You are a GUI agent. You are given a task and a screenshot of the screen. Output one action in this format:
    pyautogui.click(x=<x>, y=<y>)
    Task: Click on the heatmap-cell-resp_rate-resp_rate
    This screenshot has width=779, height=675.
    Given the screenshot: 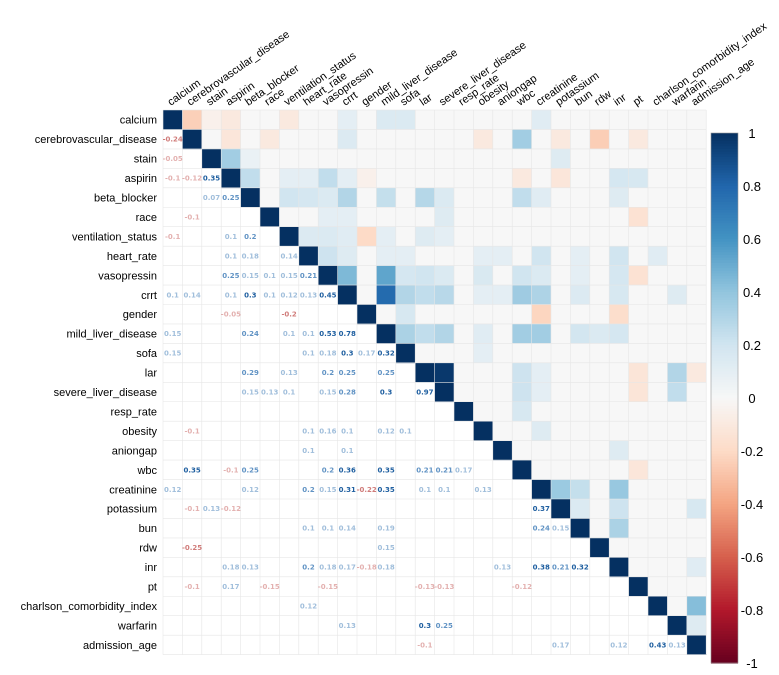 What is the action you would take?
    pyautogui.click(x=464, y=411)
    